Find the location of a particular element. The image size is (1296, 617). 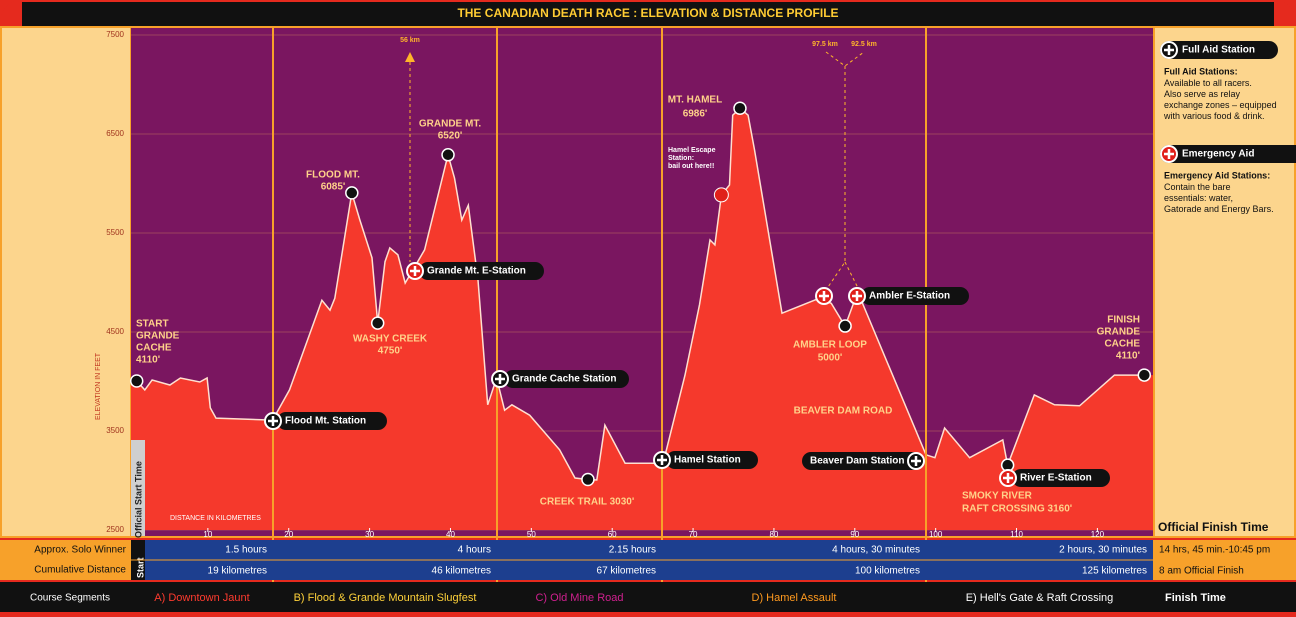

station-label: River E-Station is located at coordinates (1056, 478).